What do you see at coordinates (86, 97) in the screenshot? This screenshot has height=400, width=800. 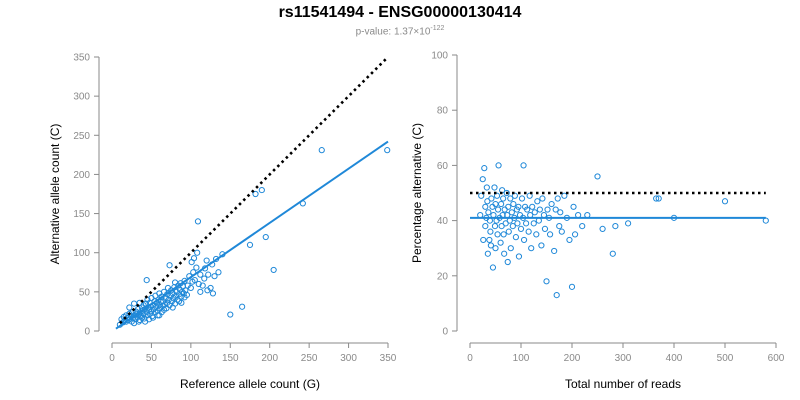 I see `y-tick: 300` at bounding box center [86, 97].